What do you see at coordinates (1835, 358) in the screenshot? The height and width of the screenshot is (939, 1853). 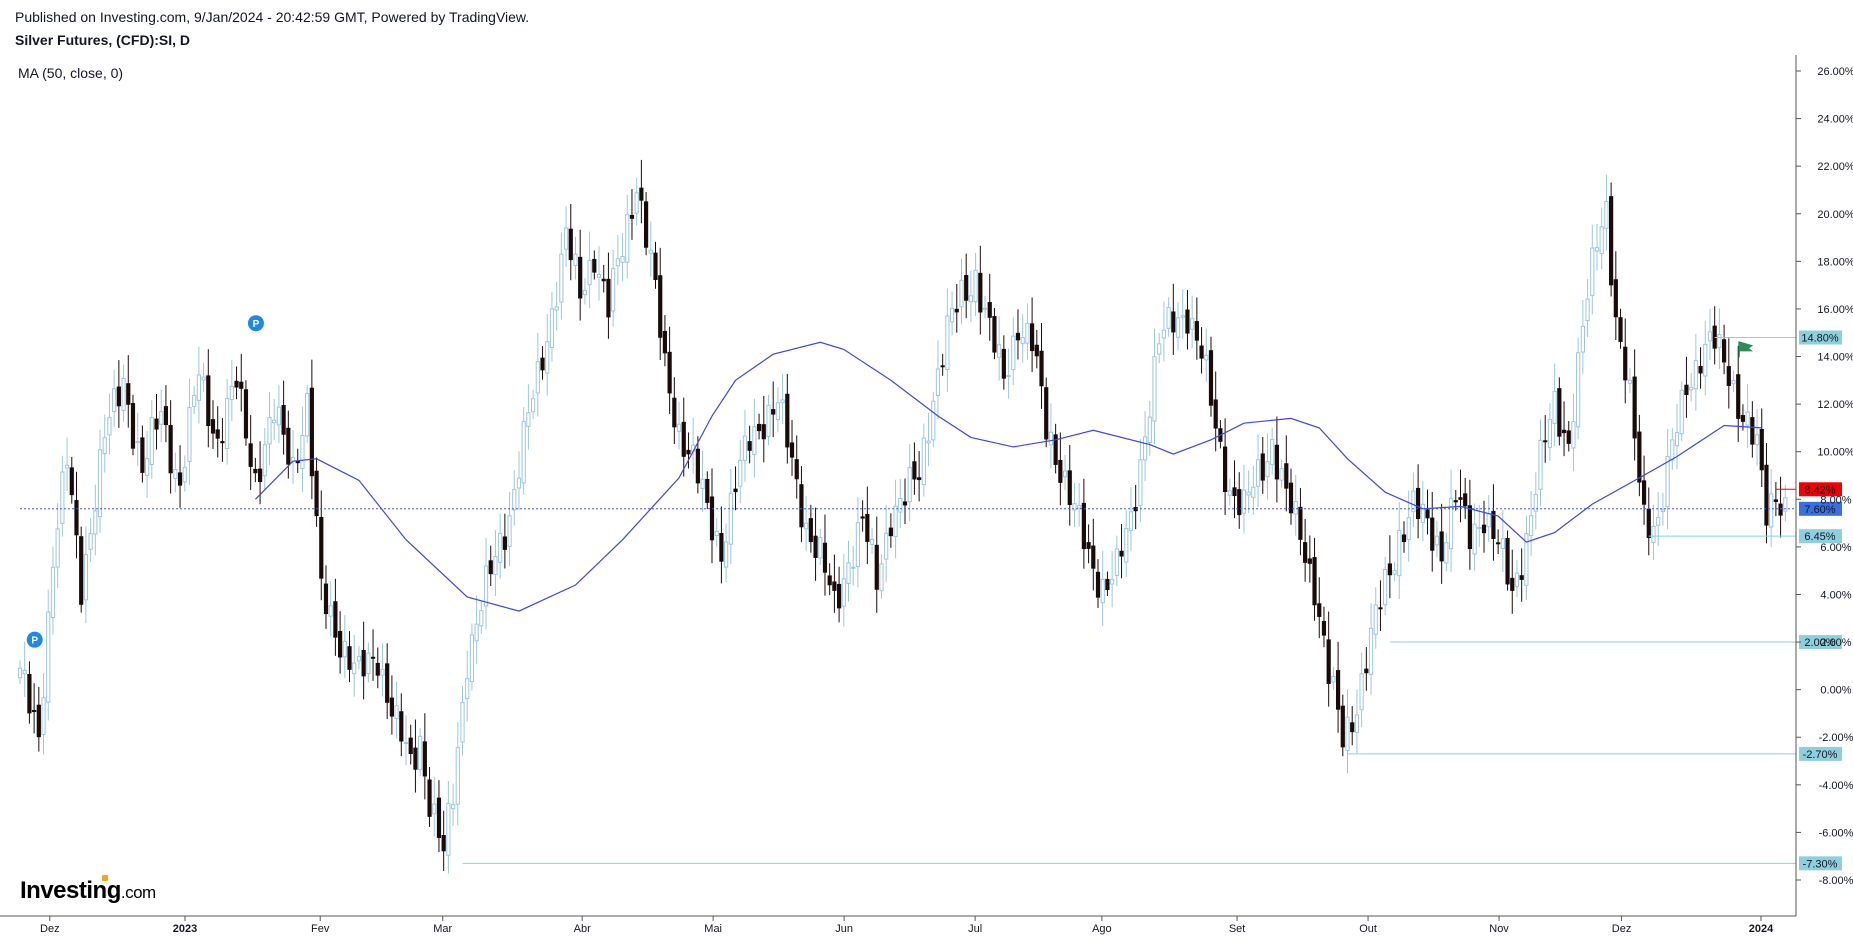 I see `y-tick-label: 14.00%` at bounding box center [1835, 358].